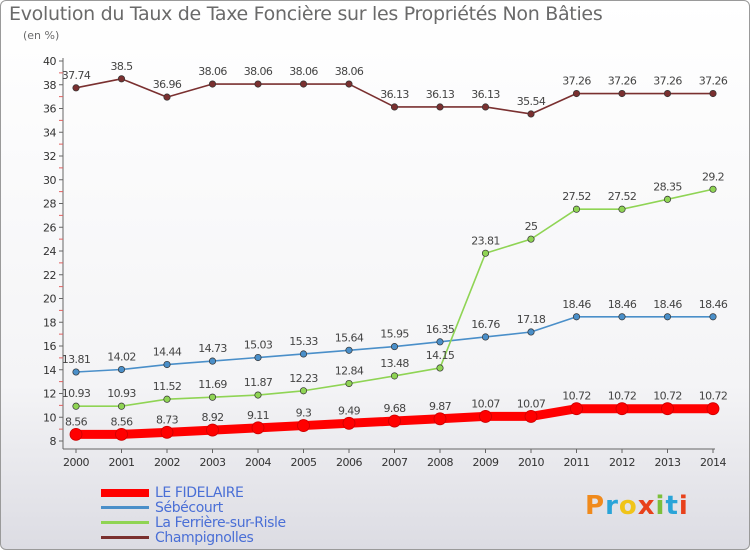 The image size is (750, 550). Describe the element at coordinates (167, 84) in the screenshot. I see `data-label: 36.96` at that location.